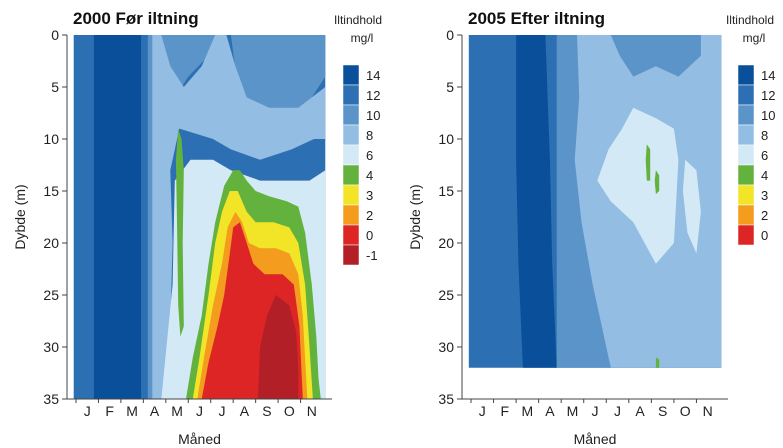 This screenshot has width=783, height=448. Describe the element at coordinates (372, 255) in the screenshot. I see `colorbar-label: -1` at that location.